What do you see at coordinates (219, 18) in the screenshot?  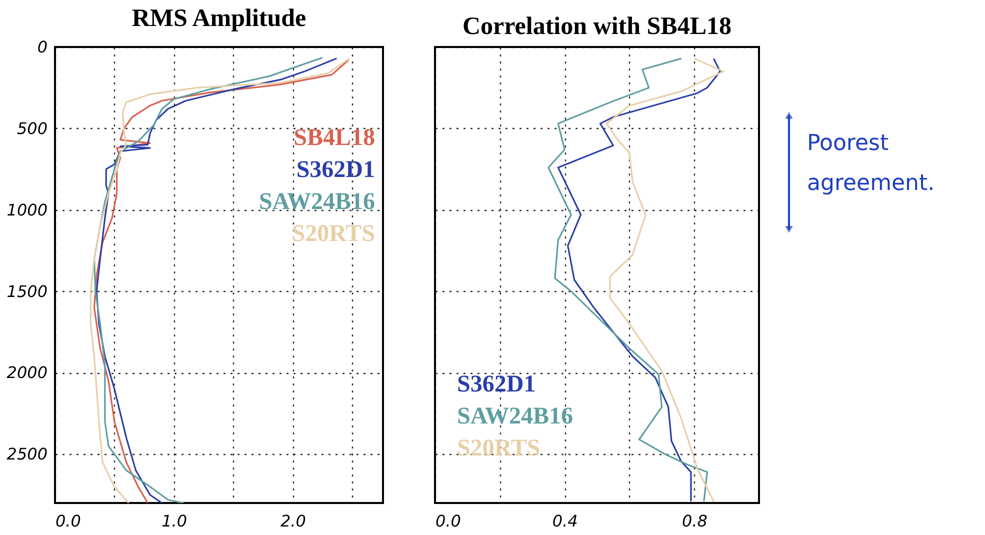 I see `chart-title: RMS Amplitude` at bounding box center [219, 18].